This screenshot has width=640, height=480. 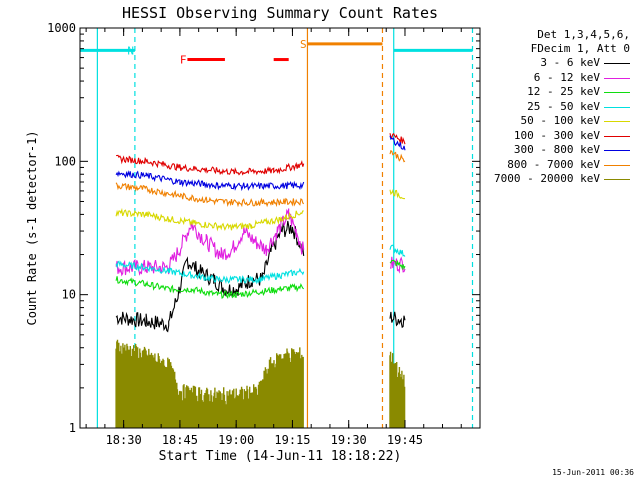 What do you see at coordinates (292, 440) in the screenshot?
I see `x-tick-label-3: 19:15` at bounding box center [292, 440].